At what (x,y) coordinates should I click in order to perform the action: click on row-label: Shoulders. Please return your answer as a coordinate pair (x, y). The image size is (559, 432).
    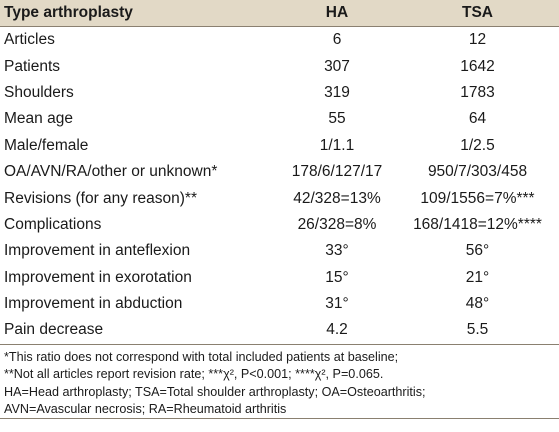
    Looking at the image, I should click on (39, 92).